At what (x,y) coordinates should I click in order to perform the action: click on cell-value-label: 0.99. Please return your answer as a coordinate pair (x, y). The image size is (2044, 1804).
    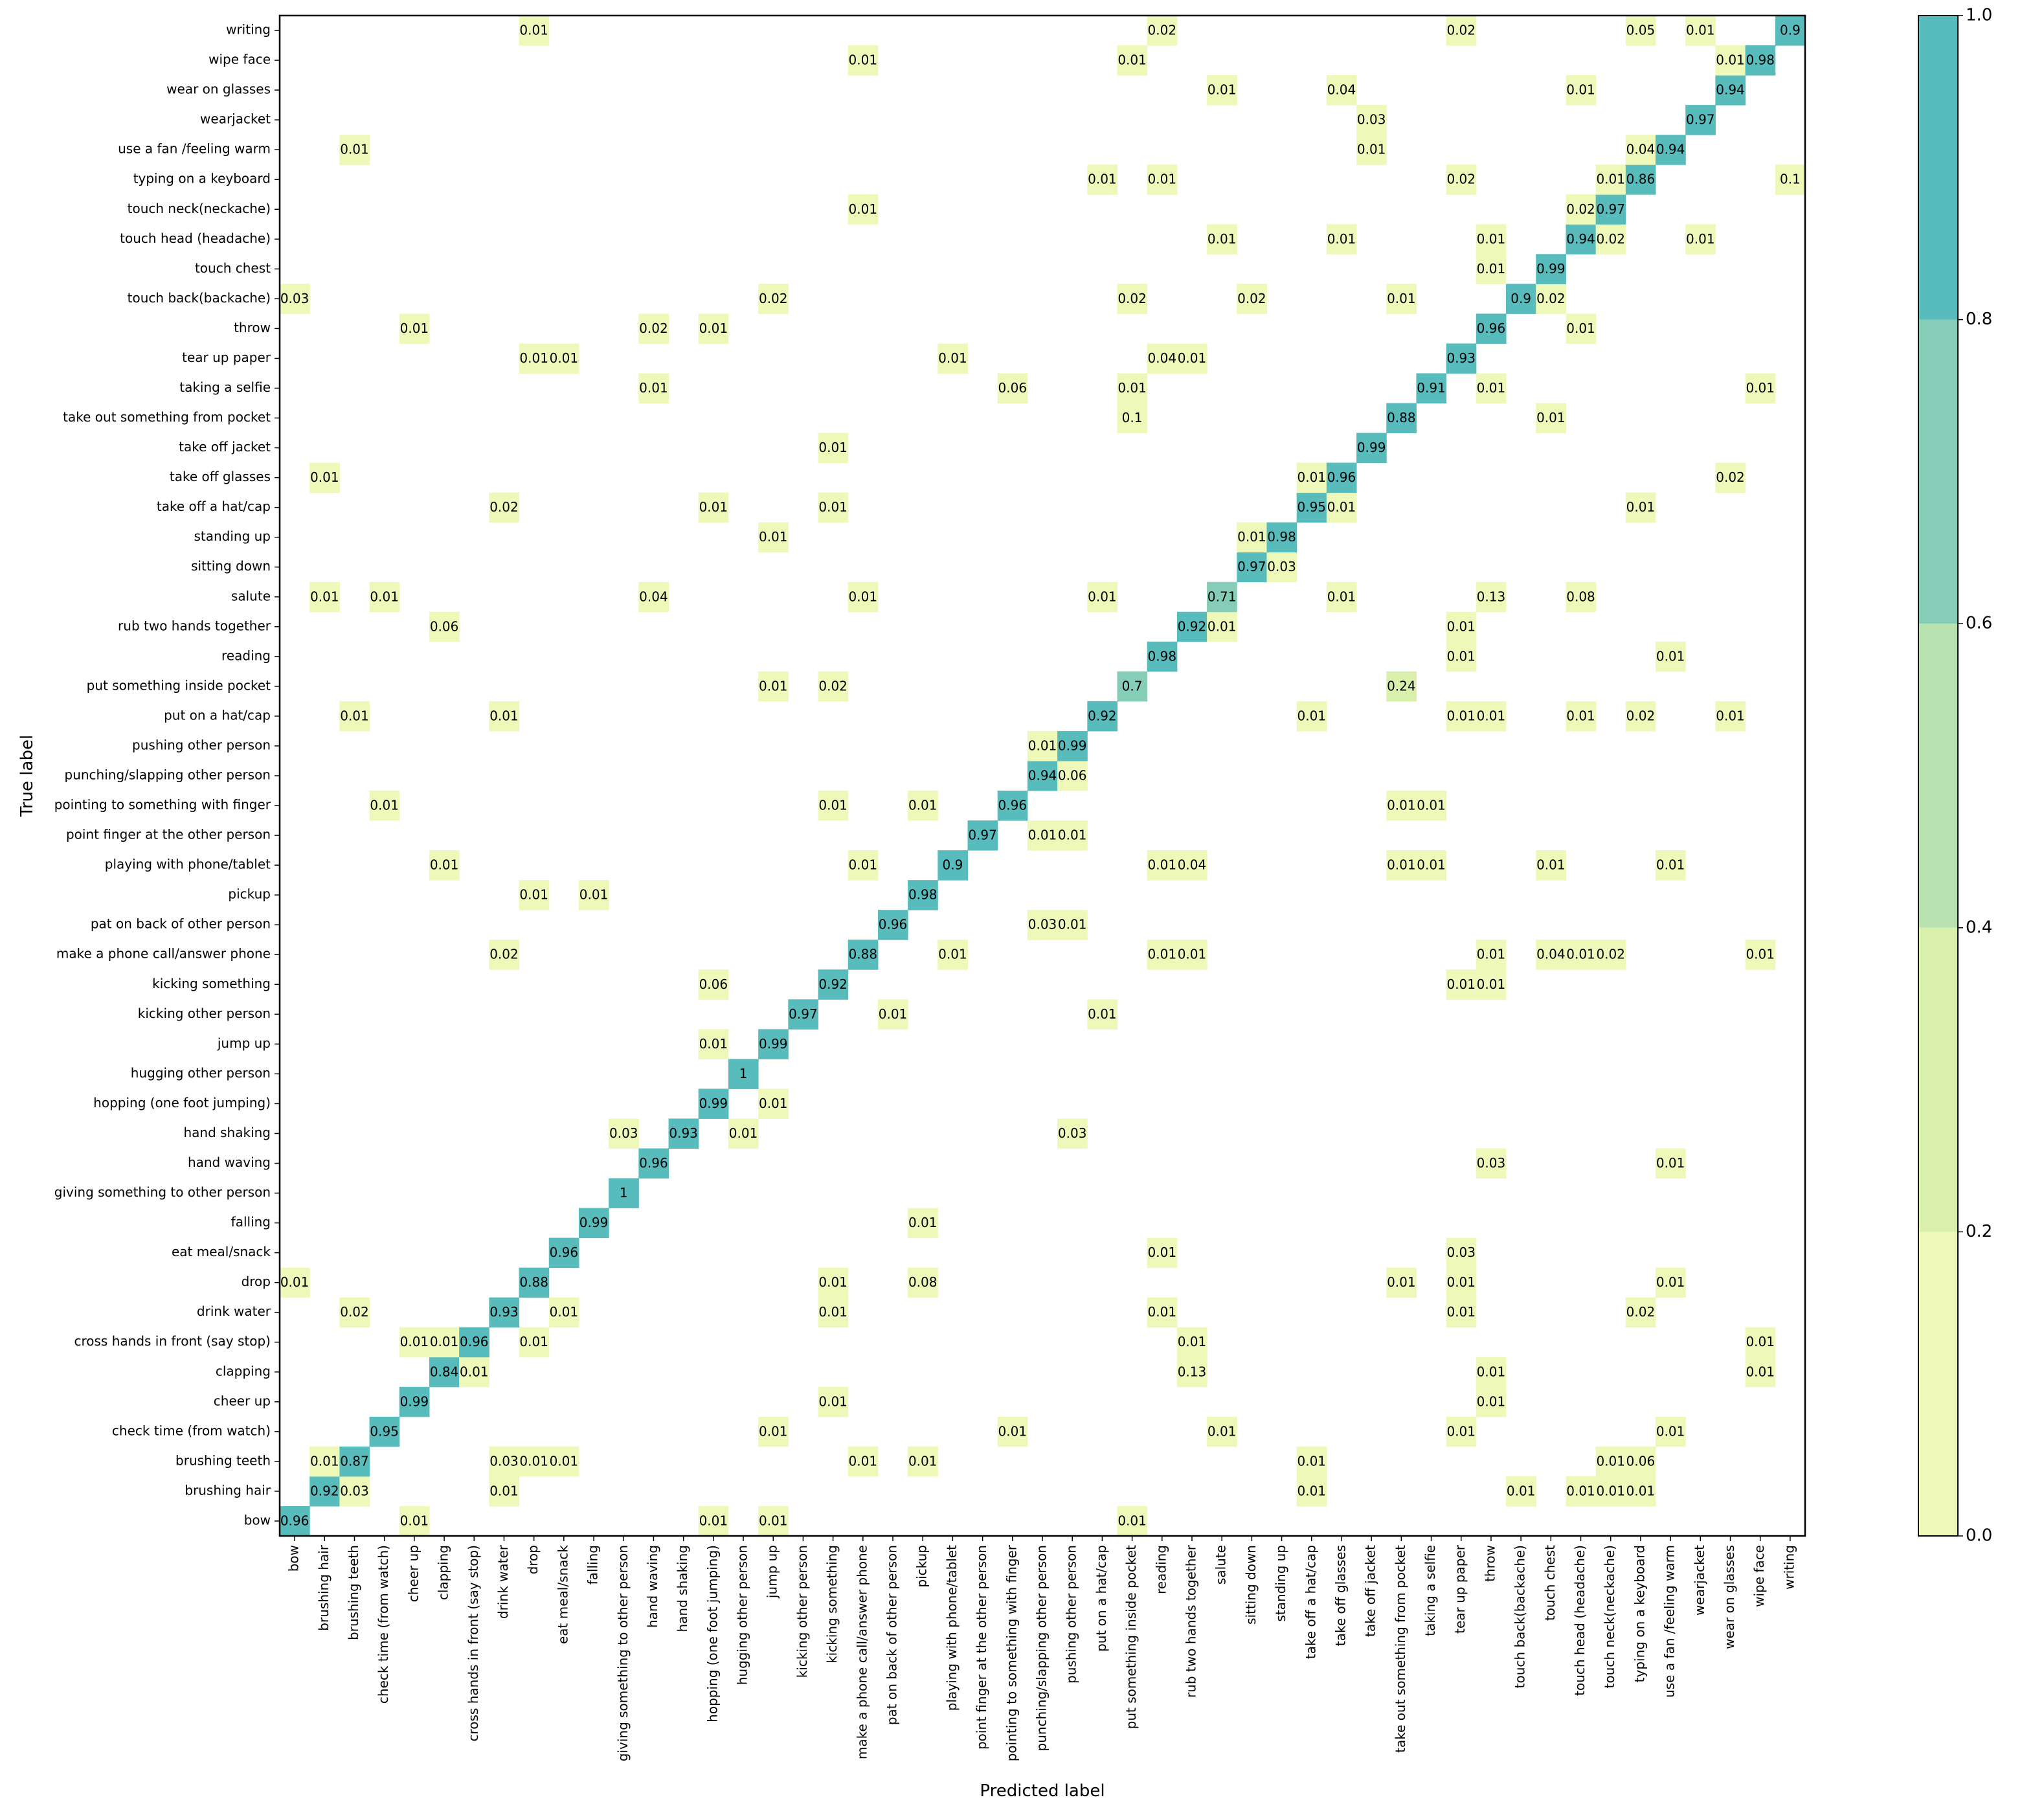
    Looking at the image, I should click on (1551, 268).